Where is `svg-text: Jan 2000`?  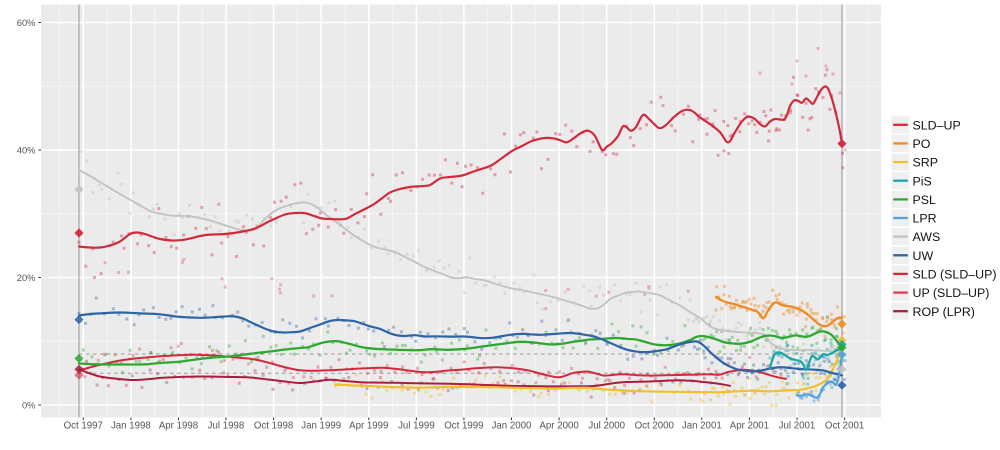 svg-text: Jan 2000 is located at coordinates (512, 426).